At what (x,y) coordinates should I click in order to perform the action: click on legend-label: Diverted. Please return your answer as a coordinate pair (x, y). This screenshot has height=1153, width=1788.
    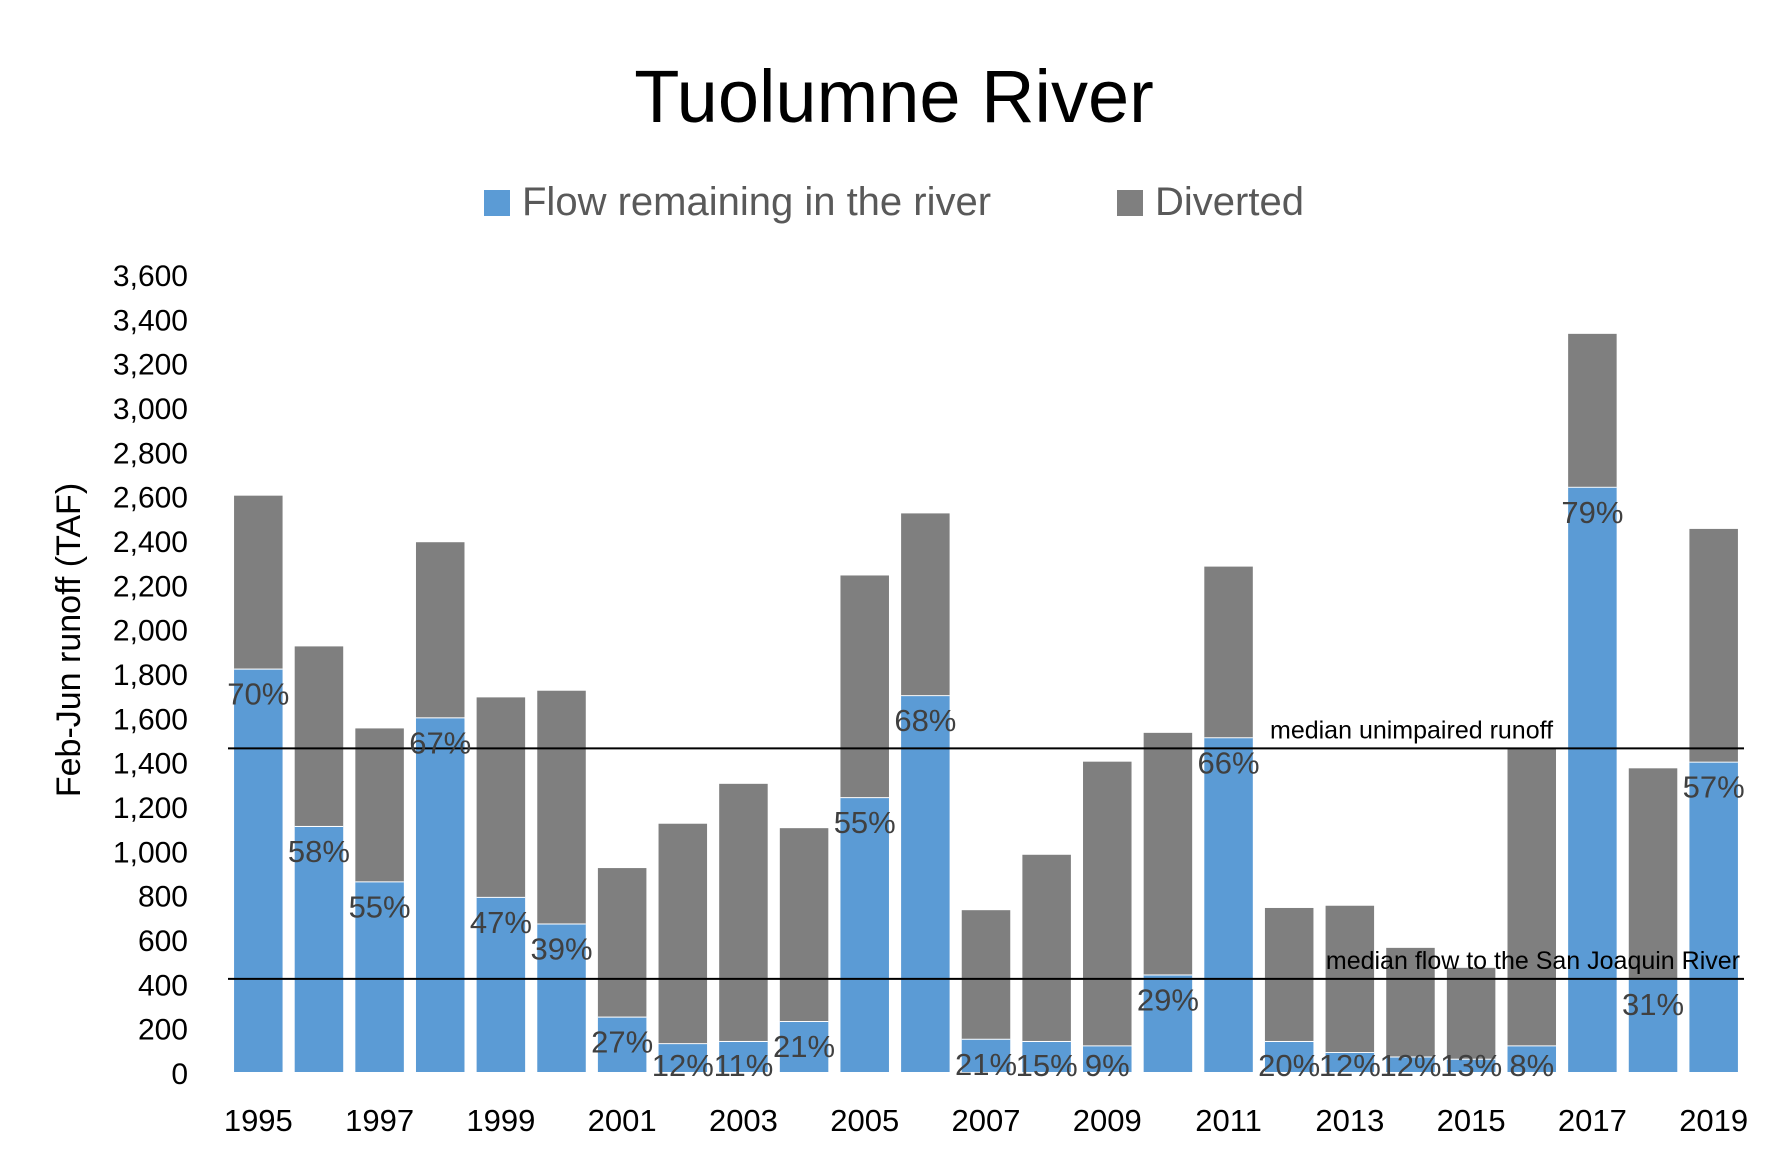
    Looking at the image, I should click on (1229, 202).